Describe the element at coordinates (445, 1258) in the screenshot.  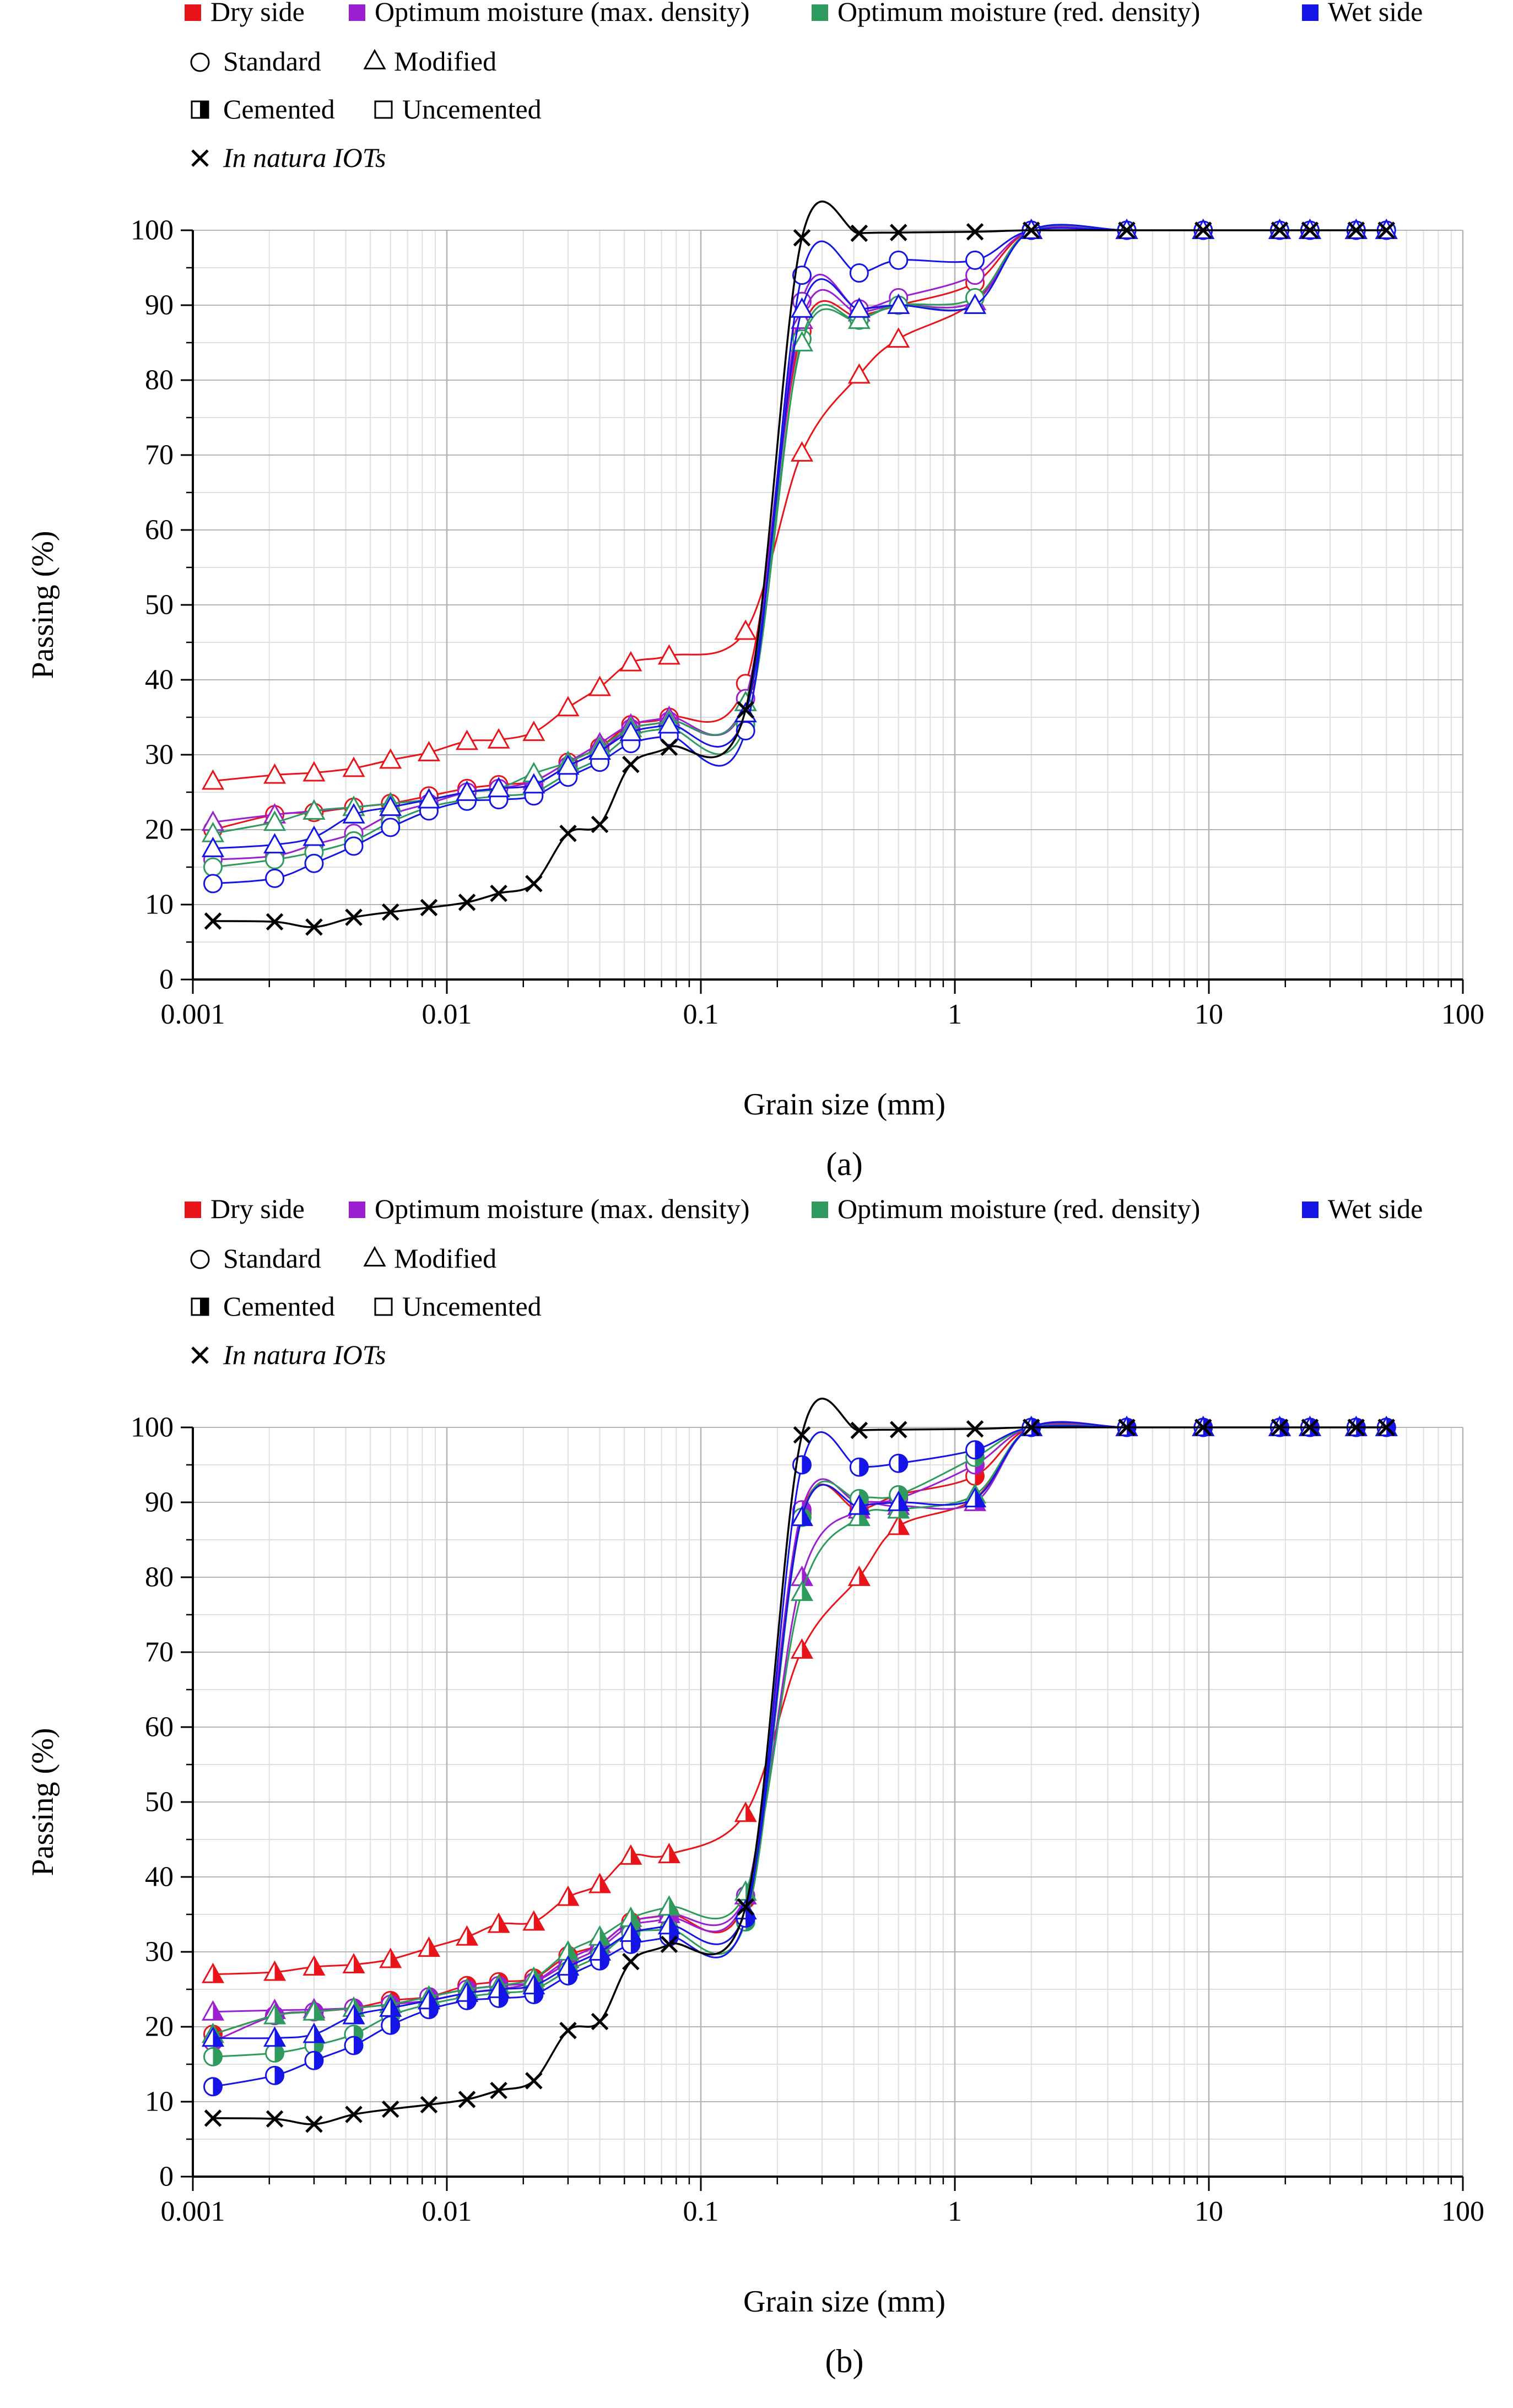
I see `legend-label: Modified` at that location.